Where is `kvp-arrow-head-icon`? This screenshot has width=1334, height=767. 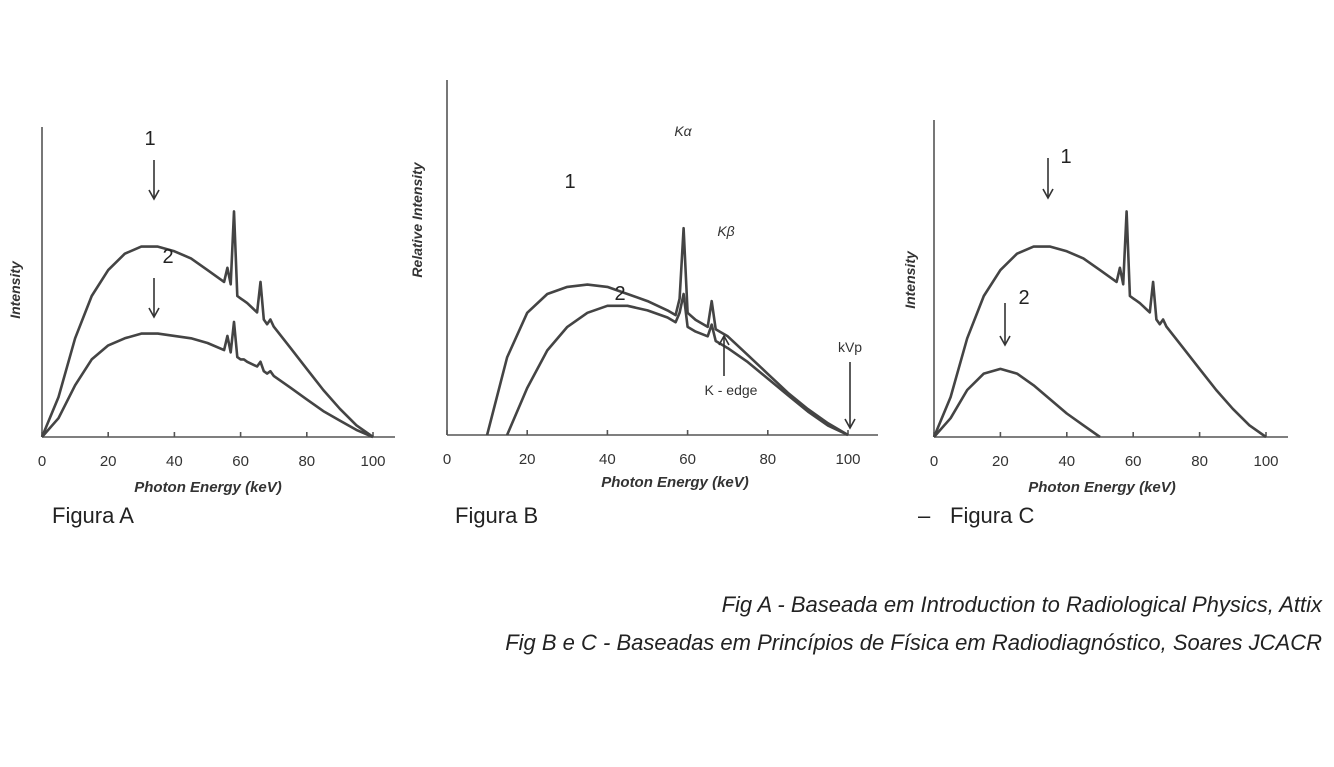
kvp-arrow-head-icon is located at coordinates (850, 424).